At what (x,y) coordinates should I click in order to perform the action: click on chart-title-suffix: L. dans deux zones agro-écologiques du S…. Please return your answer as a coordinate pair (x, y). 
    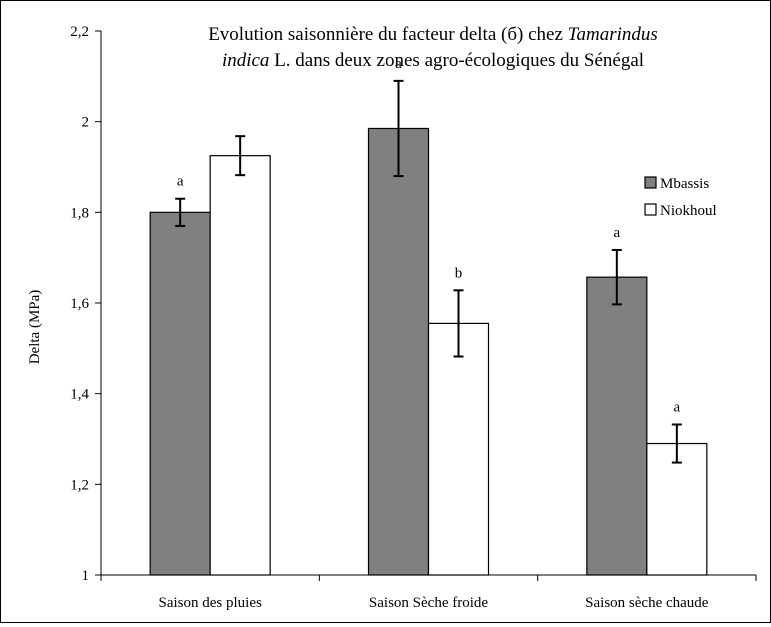
    Looking at the image, I should click on (456, 60).